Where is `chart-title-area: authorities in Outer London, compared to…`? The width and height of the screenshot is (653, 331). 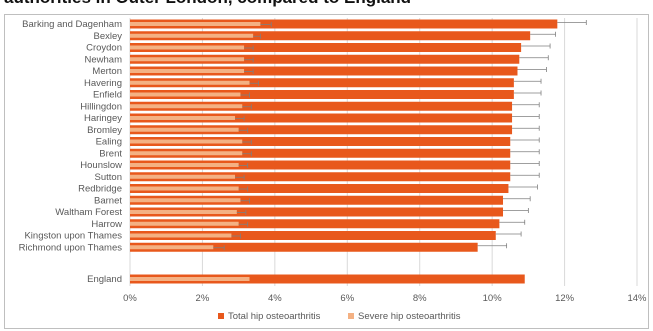
chart-title-area: authorities in Outer London, compared to… is located at coordinates (326, 7).